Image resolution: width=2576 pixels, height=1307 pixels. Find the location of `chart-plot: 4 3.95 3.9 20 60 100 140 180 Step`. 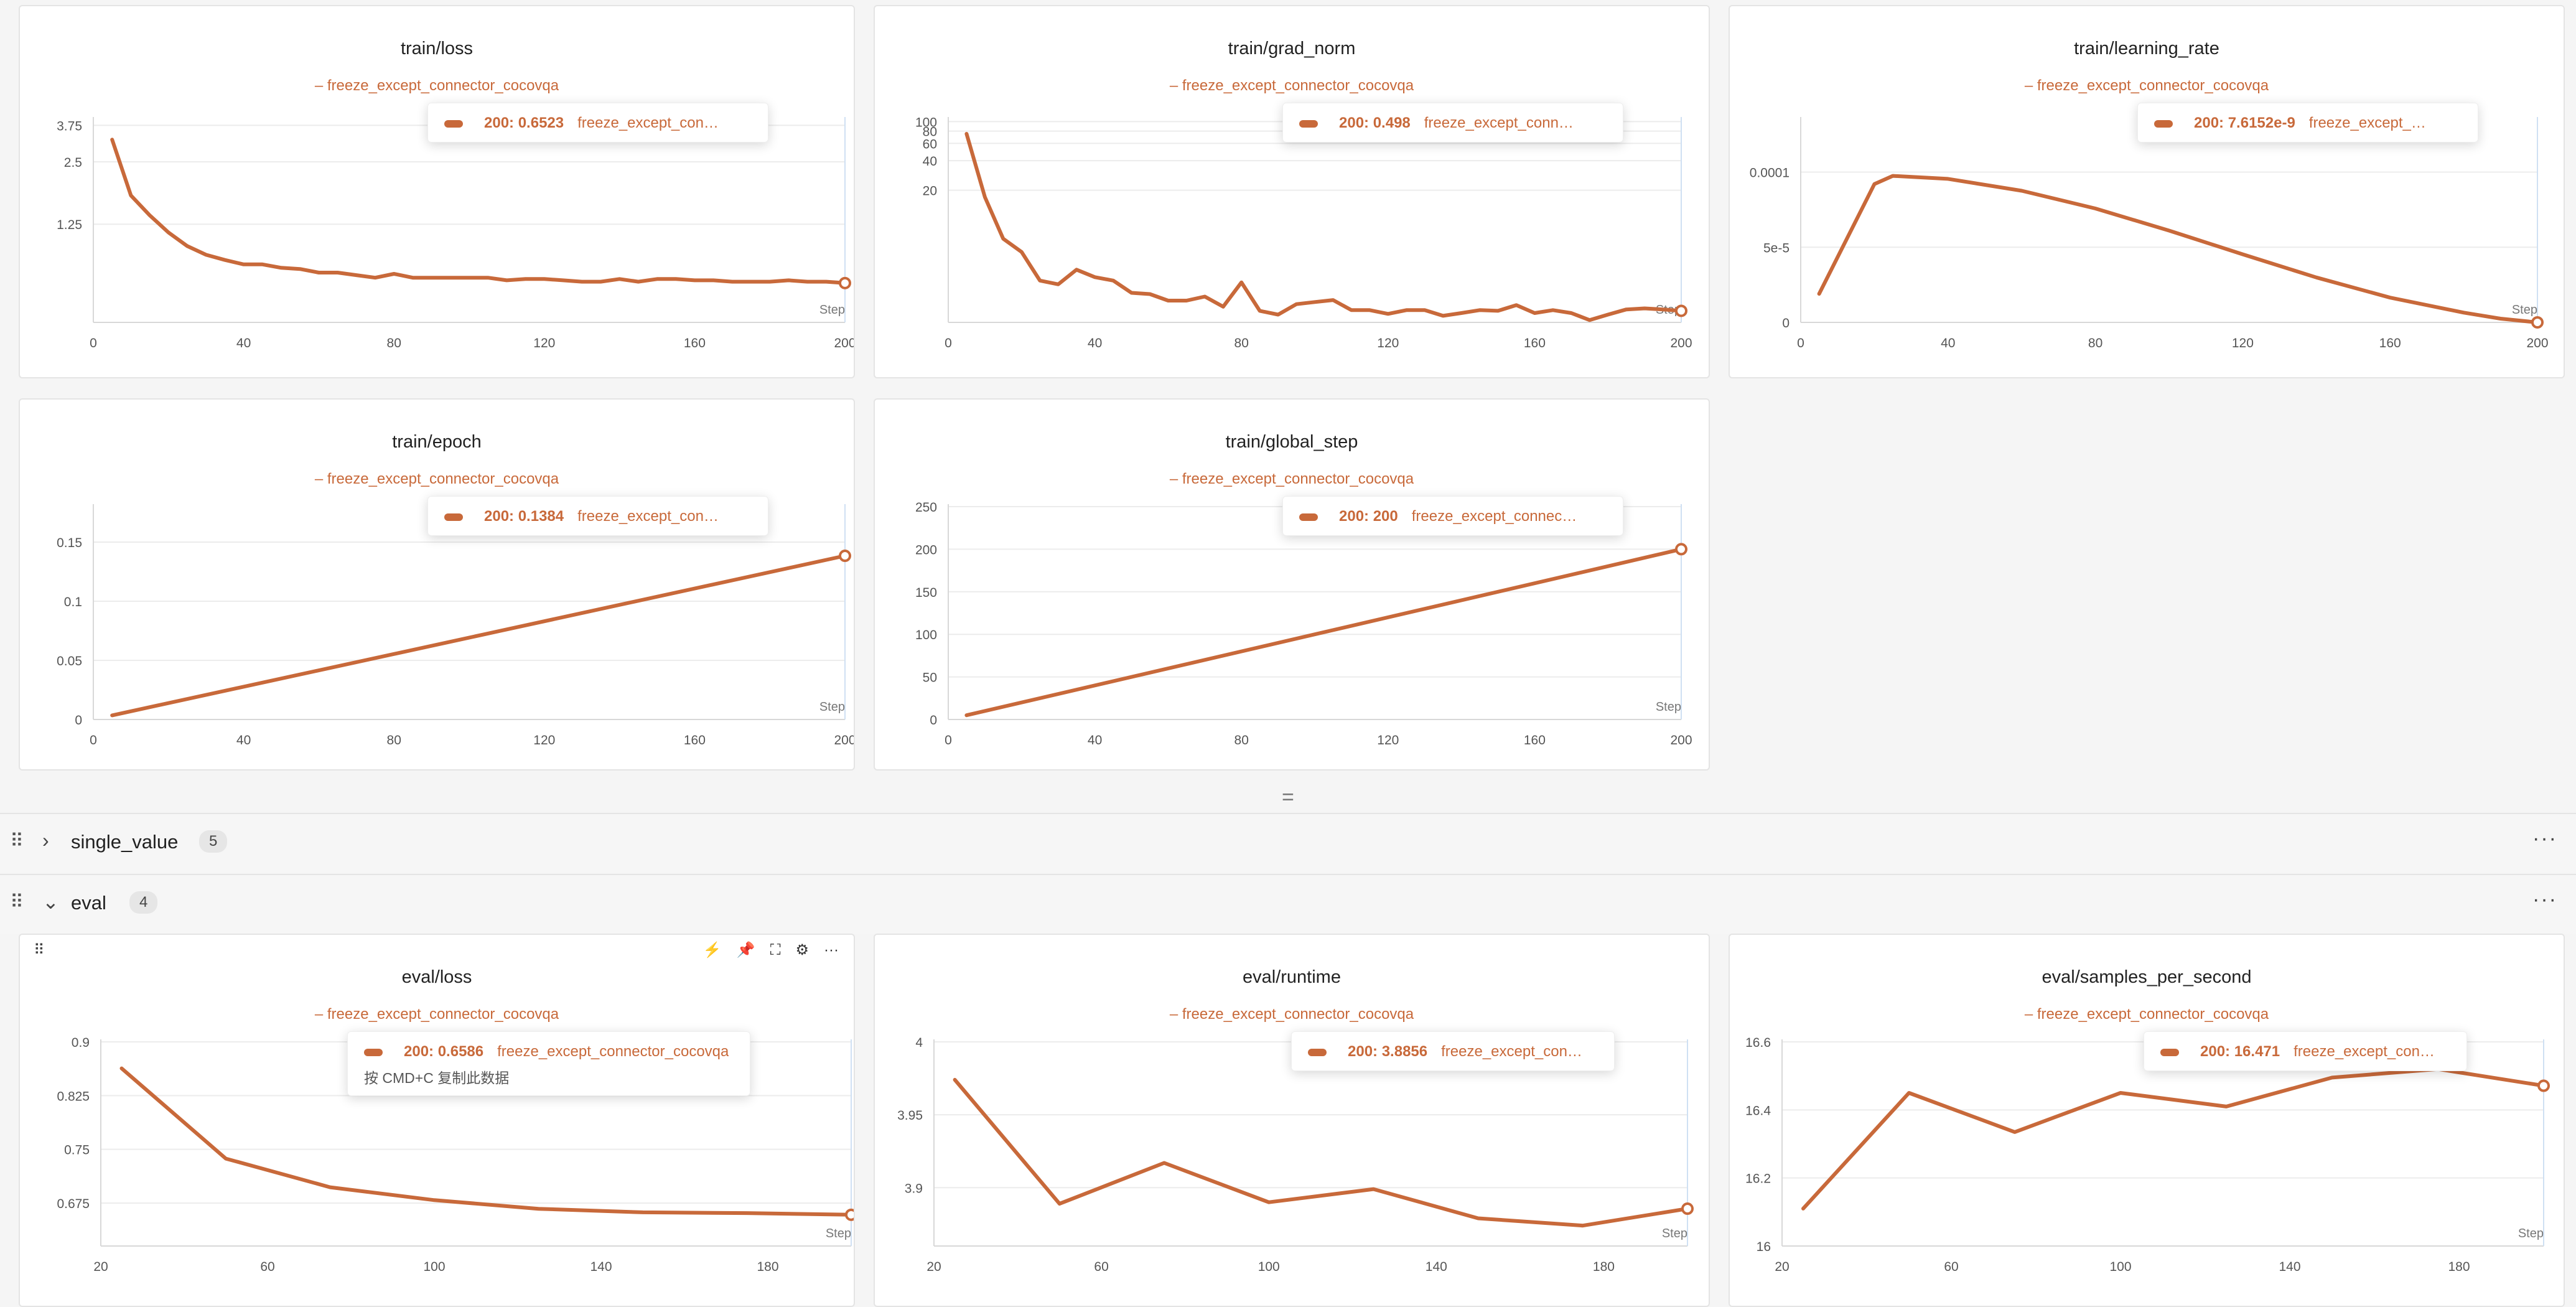

chart-plot: 4 3.95 3.9 20 60 100 140 180 Step is located at coordinates (1293, 1121).